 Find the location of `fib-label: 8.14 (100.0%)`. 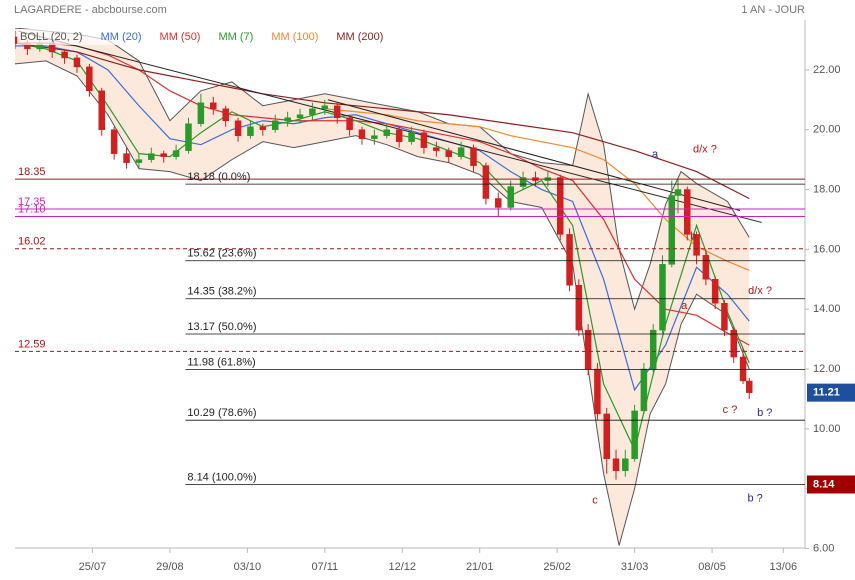

fib-label: 8.14 (100.0%) is located at coordinates (221, 477).